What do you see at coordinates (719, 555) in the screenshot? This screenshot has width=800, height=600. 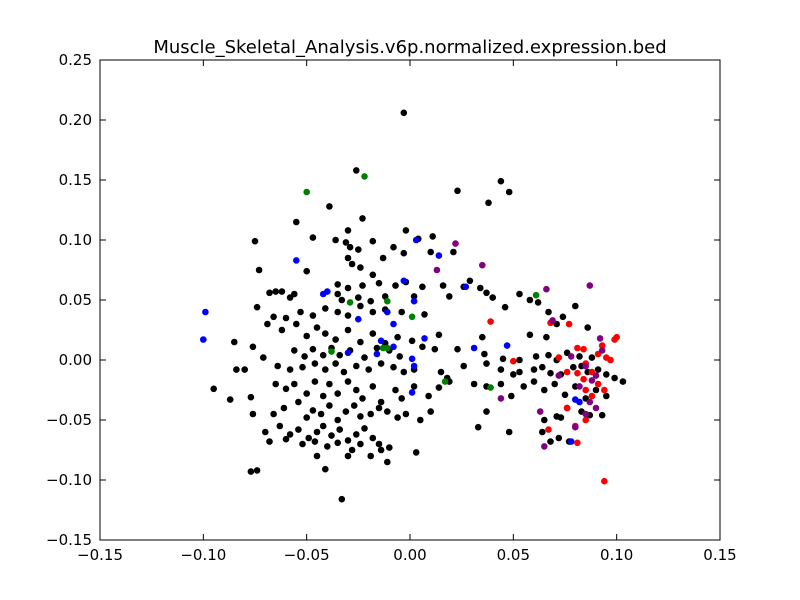 I see `x-tick-label: 0.15` at bounding box center [719, 555].